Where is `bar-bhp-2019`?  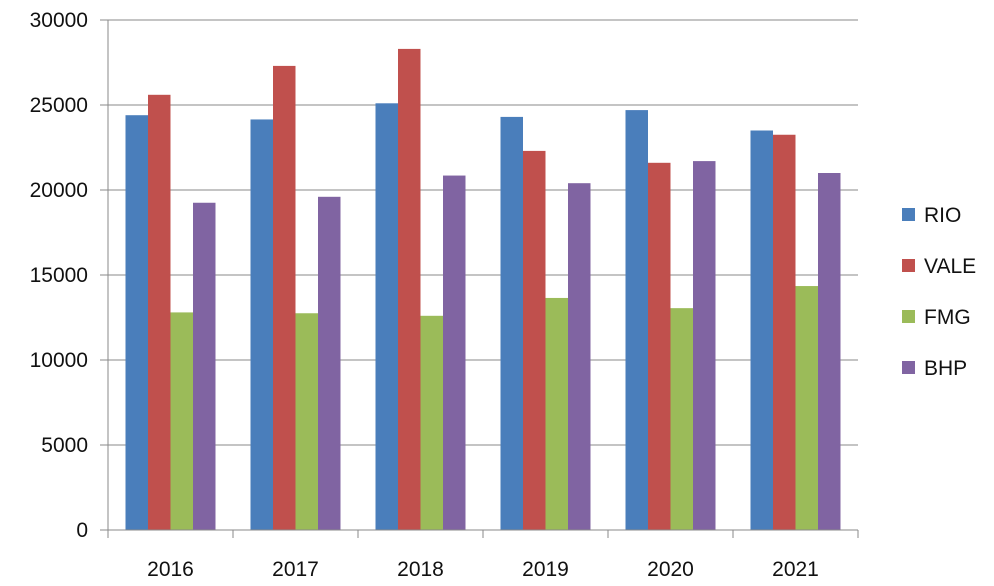 bar-bhp-2019 is located at coordinates (579, 356).